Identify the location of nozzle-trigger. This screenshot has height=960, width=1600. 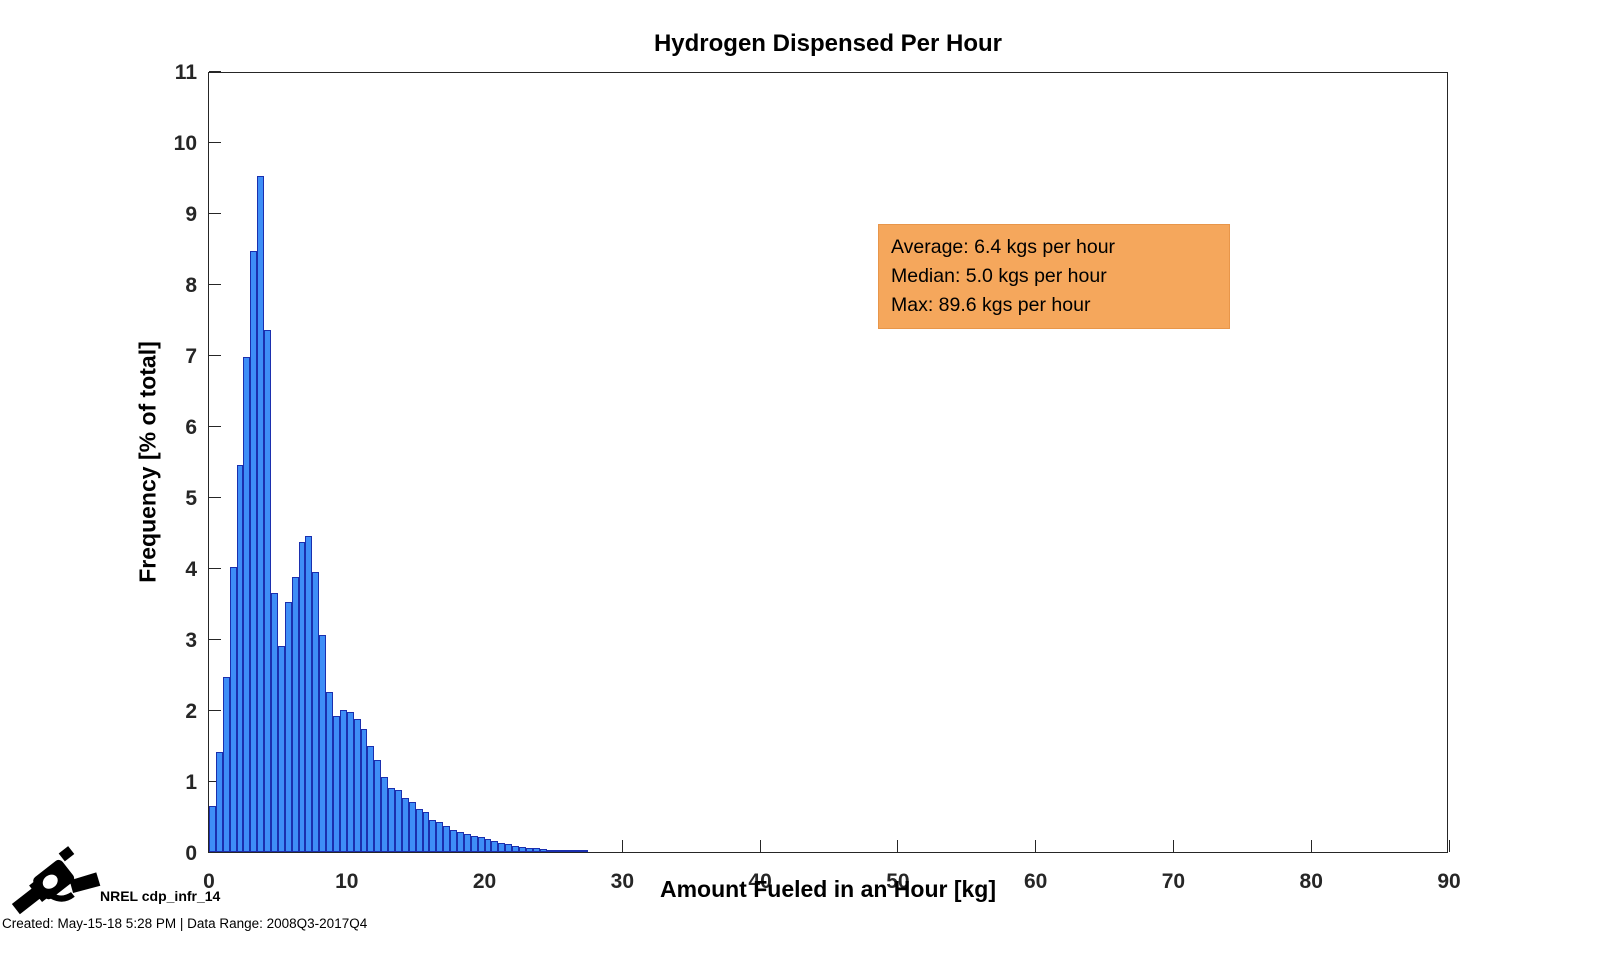
(62, 897).